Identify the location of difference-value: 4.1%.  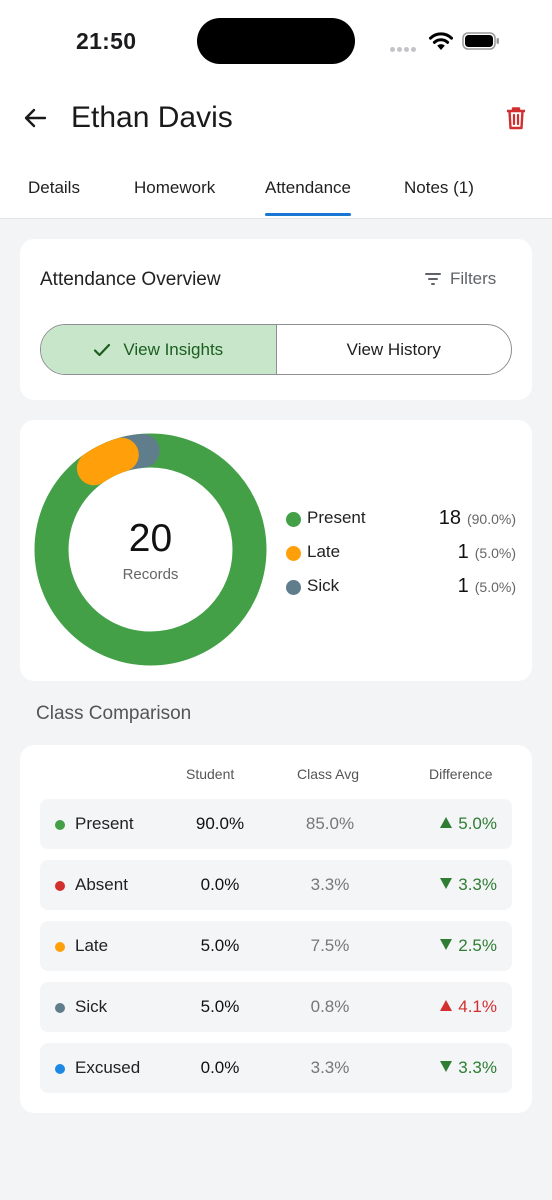
(468, 1007).